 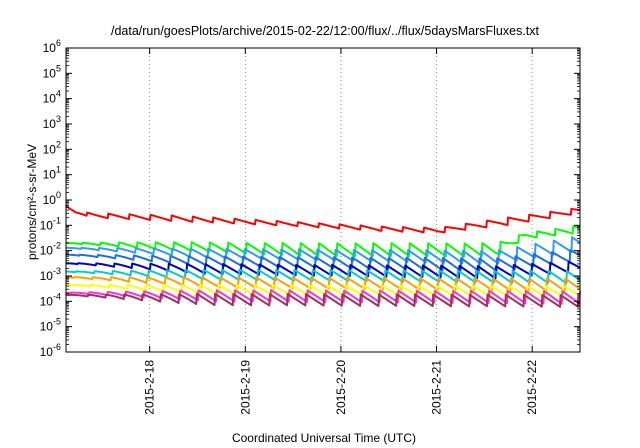 I want to click on y-tick-label: 10⁶, so click(x=52, y=46).